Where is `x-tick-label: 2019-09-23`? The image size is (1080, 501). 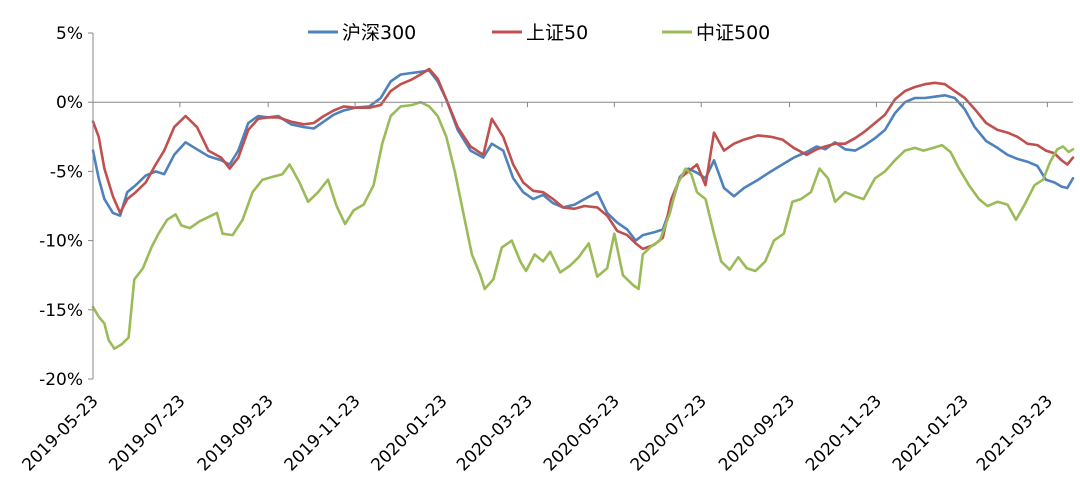
x-tick-label: 2019-09-23 is located at coordinates (236, 433).